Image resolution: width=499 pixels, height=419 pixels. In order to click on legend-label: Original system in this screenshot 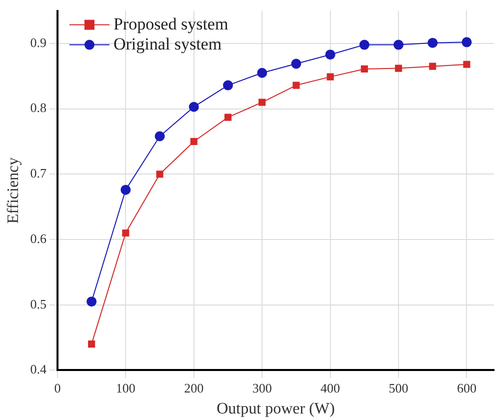, I will do `click(167, 44)`.